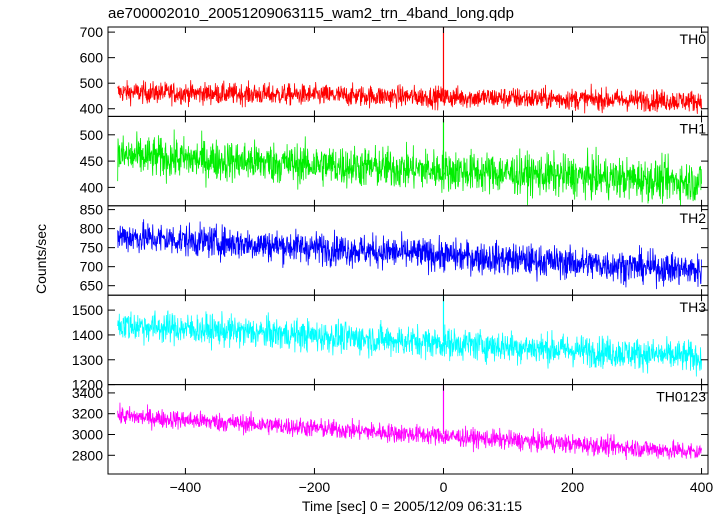  I want to click on series-line-th0, so click(409, 97).